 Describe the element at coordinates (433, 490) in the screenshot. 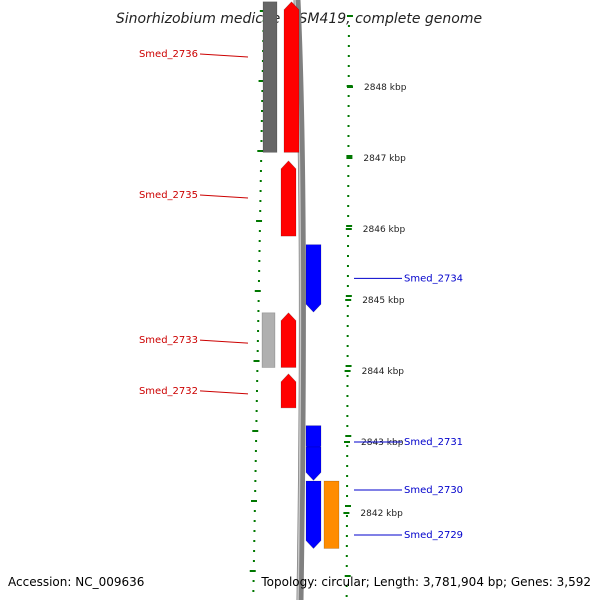

I see `gene-label: Smed_2730` at that location.